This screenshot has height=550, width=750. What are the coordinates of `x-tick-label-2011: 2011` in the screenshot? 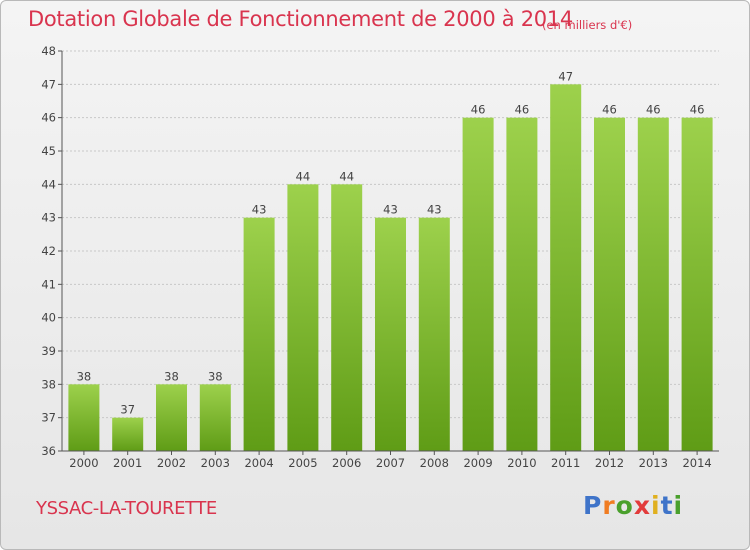 It's located at (565, 463).